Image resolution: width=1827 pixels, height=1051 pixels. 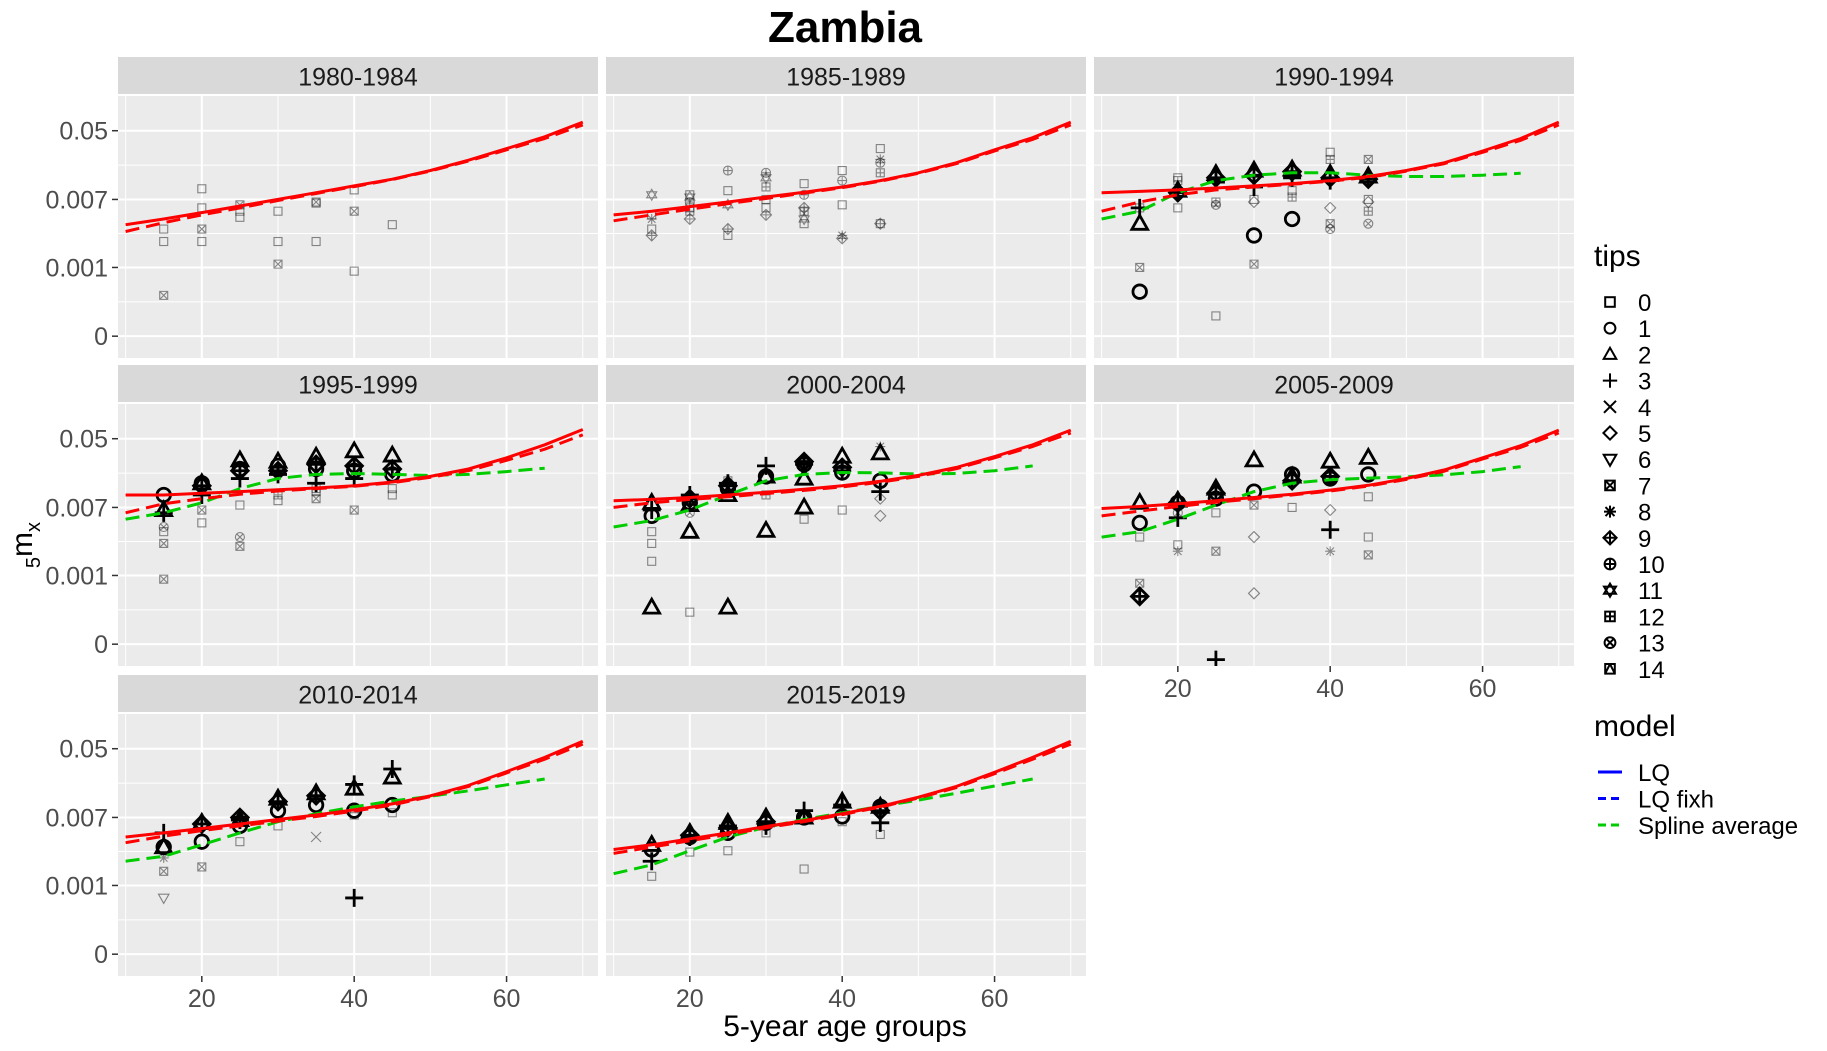 What do you see at coordinates (1334, 207) in the screenshot?
I see `facet-panel-1990-1994: 1990-1994` at bounding box center [1334, 207].